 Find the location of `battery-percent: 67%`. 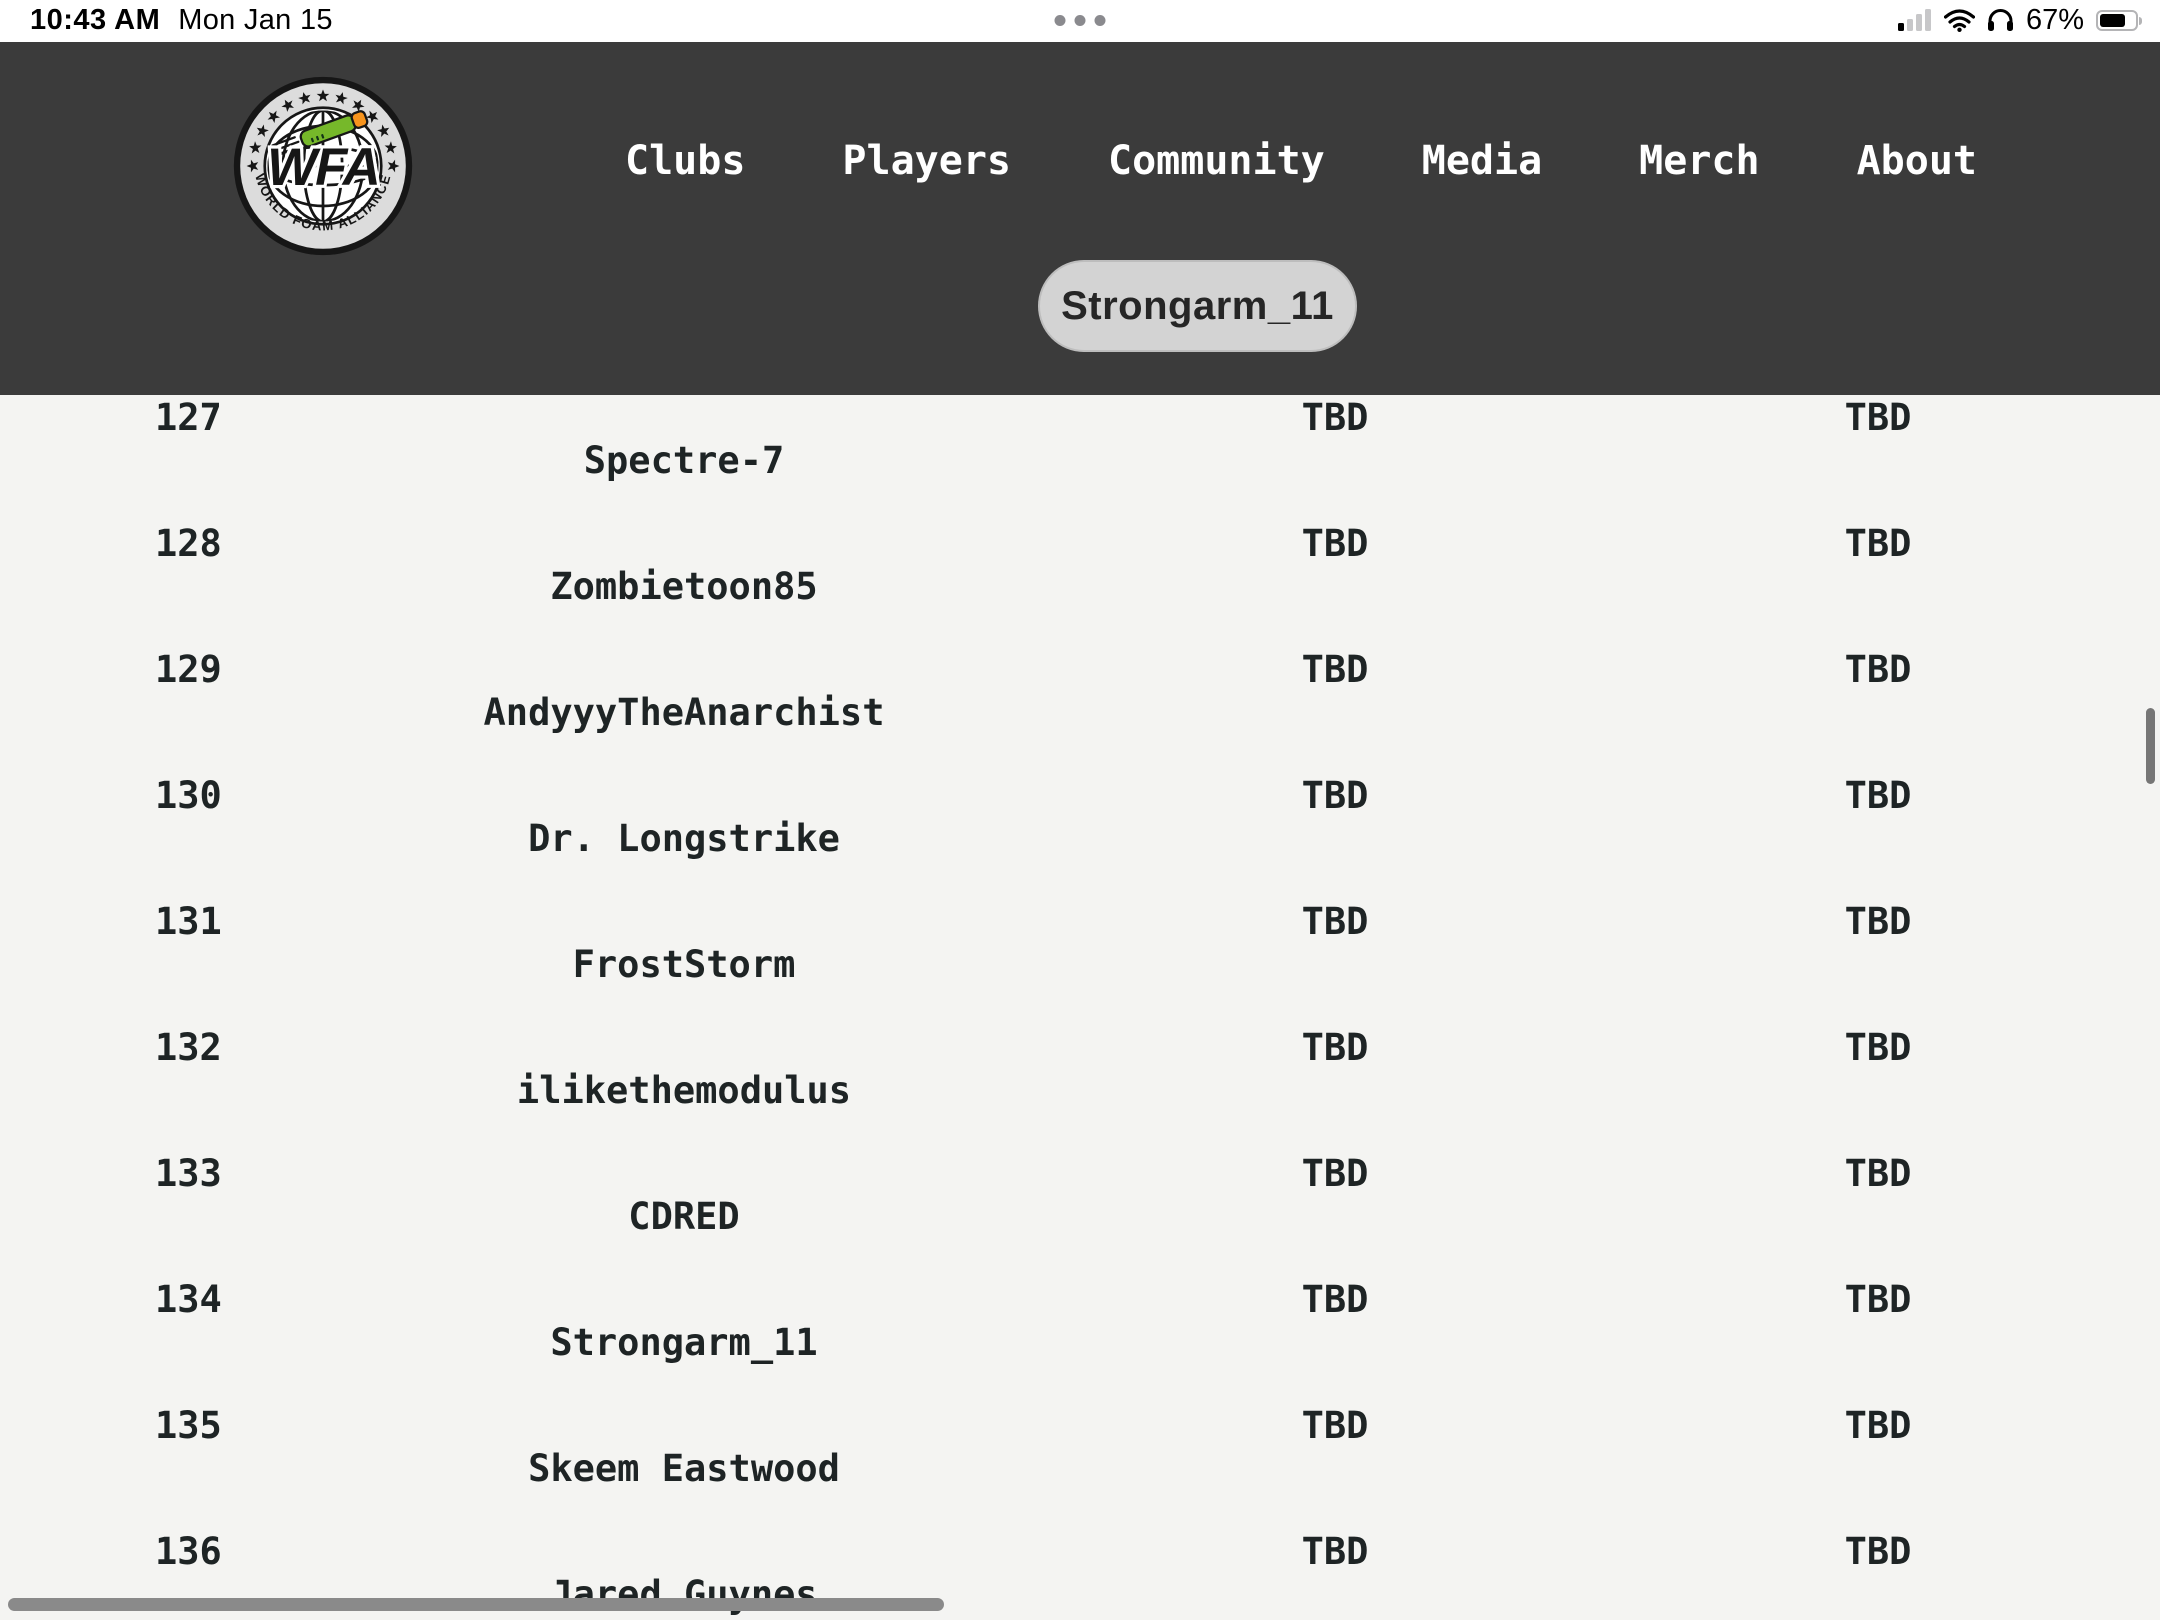

battery-percent: 67% is located at coordinates (2054, 19).